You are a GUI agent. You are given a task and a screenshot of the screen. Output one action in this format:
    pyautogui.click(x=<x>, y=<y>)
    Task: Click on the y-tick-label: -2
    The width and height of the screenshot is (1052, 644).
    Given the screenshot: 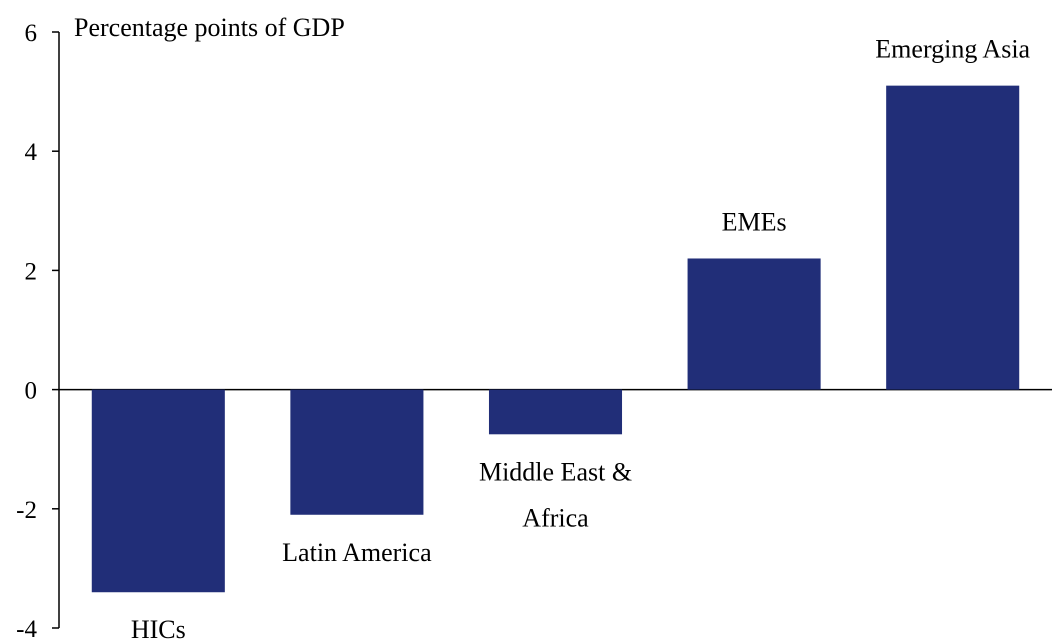 What is the action you would take?
    pyautogui.click(x=26, y=510)
    